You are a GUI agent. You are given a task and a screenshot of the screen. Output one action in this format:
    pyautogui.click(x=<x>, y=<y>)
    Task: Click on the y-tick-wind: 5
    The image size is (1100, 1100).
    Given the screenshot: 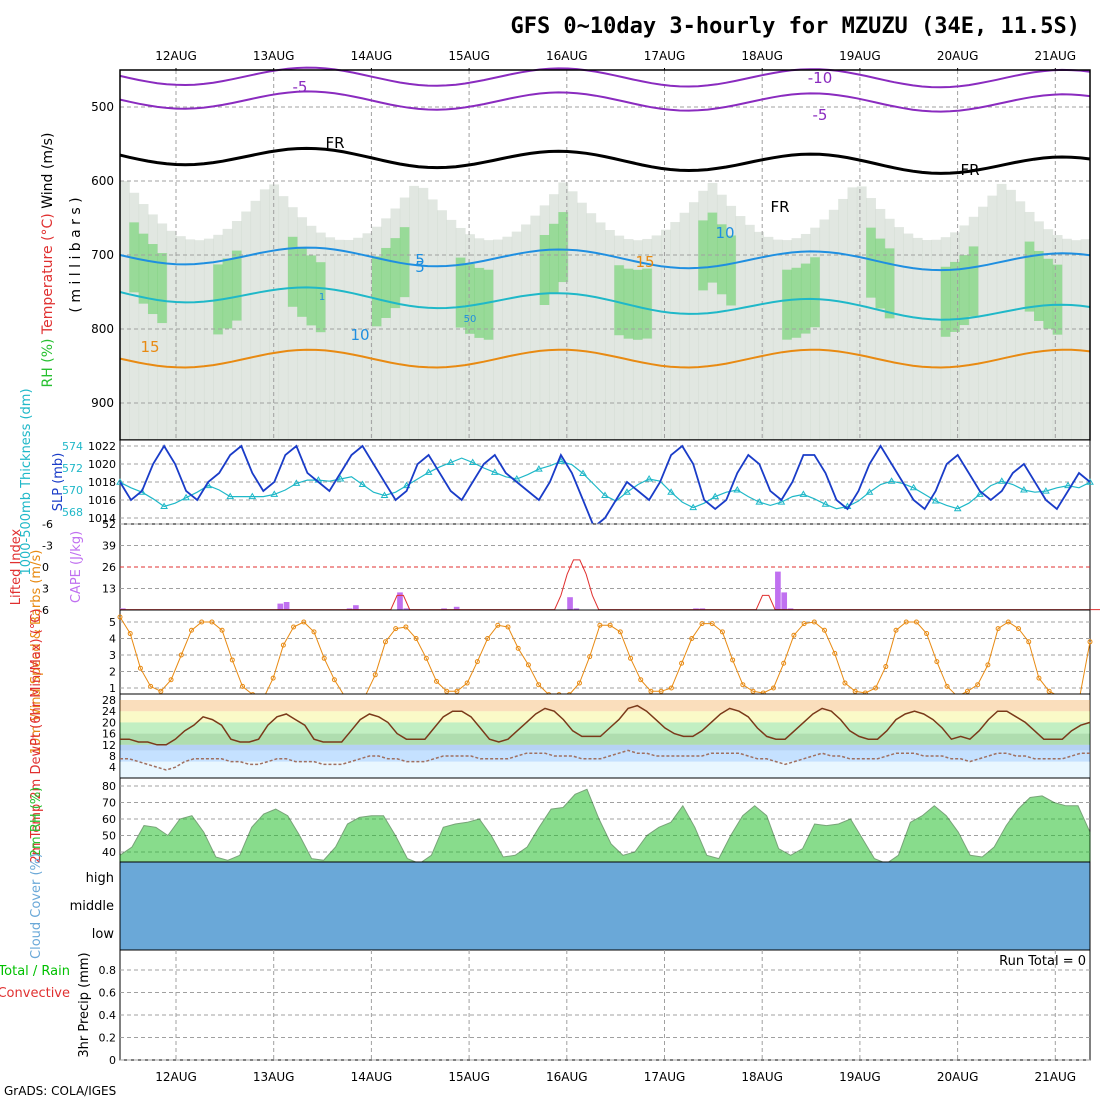 What is the action you would take?
    pyautogui.click(x=112, y=622)
    